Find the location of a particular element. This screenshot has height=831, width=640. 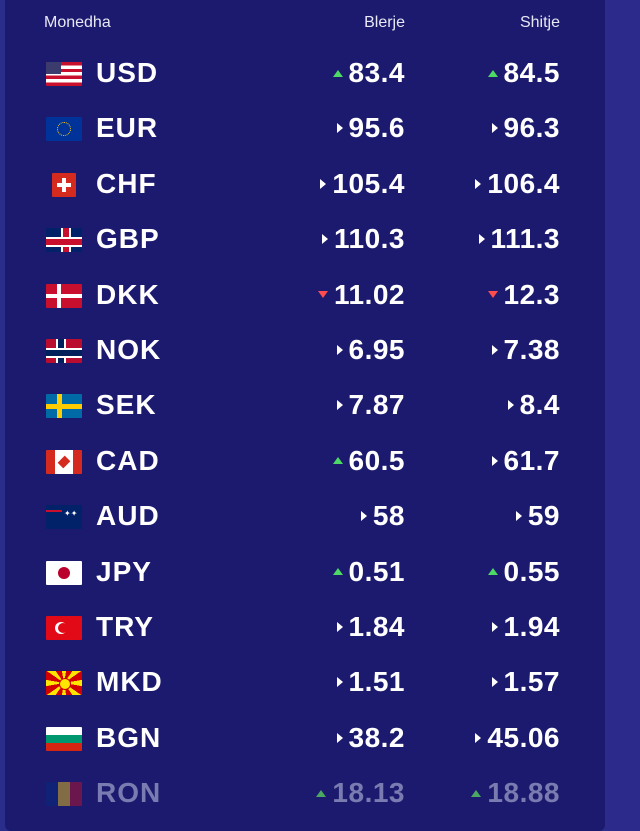

rate-row-aud: AUD 58 59 is located at coordinates (305, 516).